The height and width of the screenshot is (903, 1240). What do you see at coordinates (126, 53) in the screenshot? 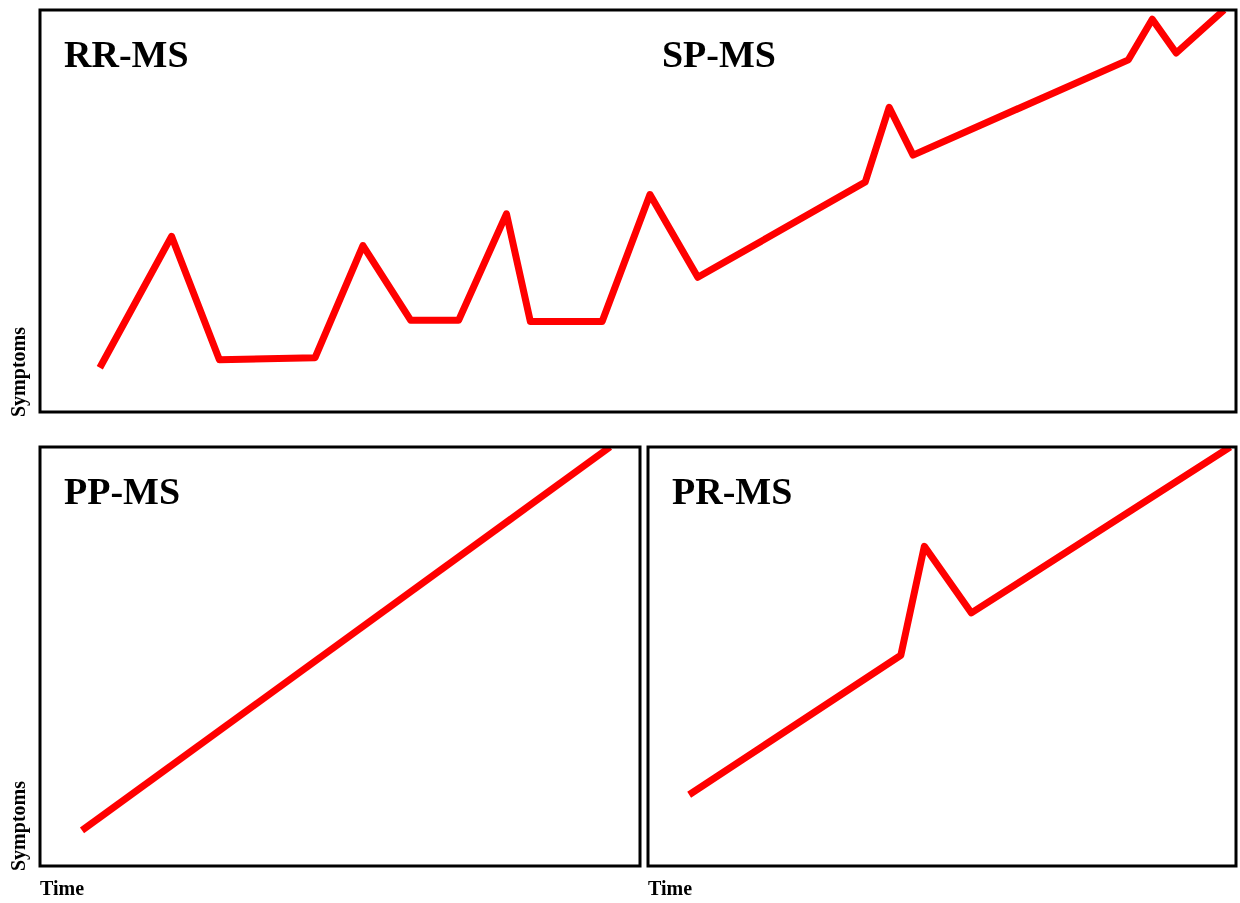
I see `text: RR-MS` at bounding box center [126, 53].